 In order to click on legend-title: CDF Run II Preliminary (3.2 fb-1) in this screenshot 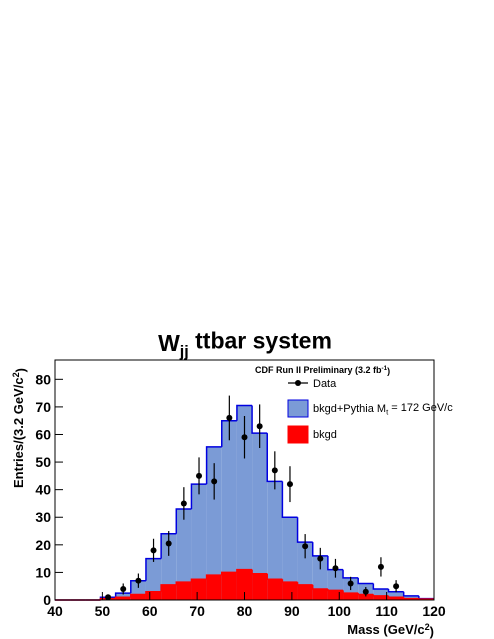, I will do `click(322, 370)`.